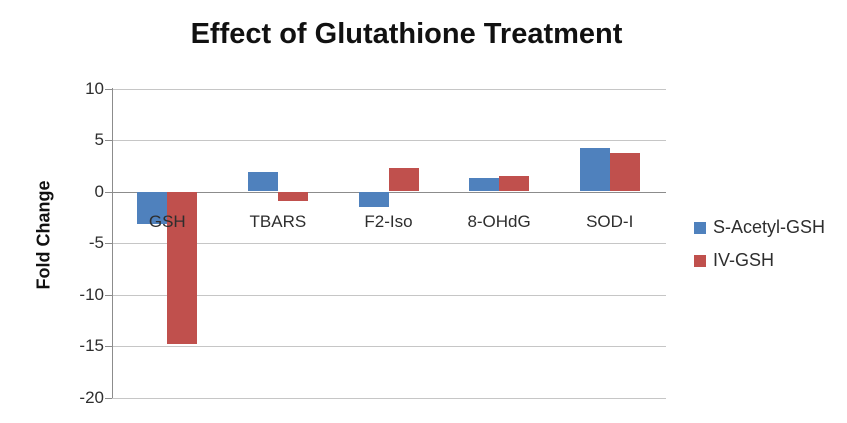  What do you see at coordinates (99, 191) in the screenshot?
I see `y-axis-tick-label: 0` at bounding box center [99, 191].